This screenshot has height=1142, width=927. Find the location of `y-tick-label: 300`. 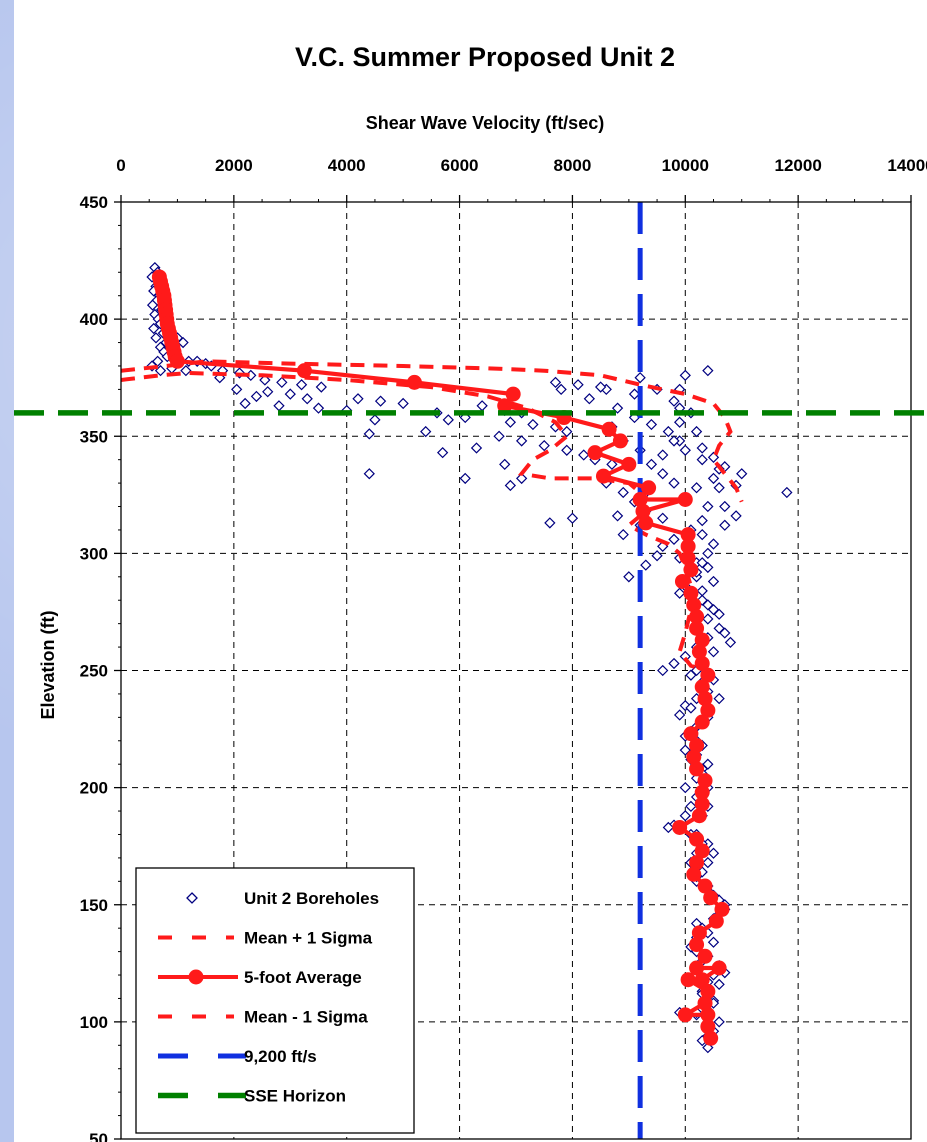

y-tick-label: 300 is located at coordinates (94, 553).